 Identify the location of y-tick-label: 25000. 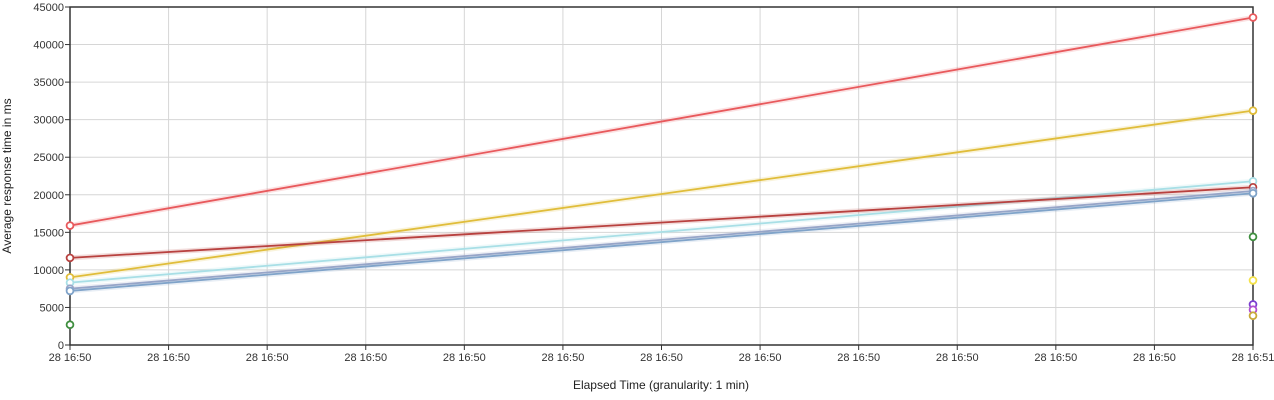
(48, 158).